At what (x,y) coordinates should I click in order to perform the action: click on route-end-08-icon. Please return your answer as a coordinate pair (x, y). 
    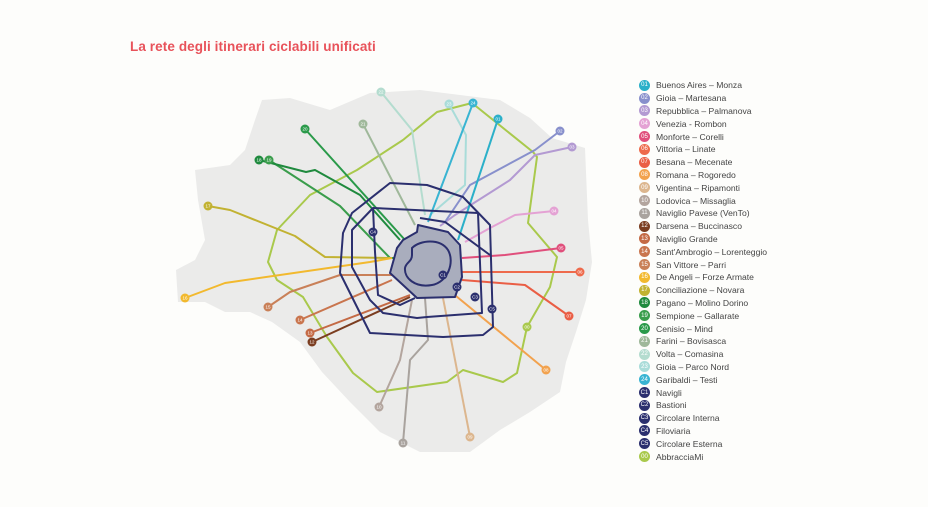
    Looking at the image, I should click on (546, 370).